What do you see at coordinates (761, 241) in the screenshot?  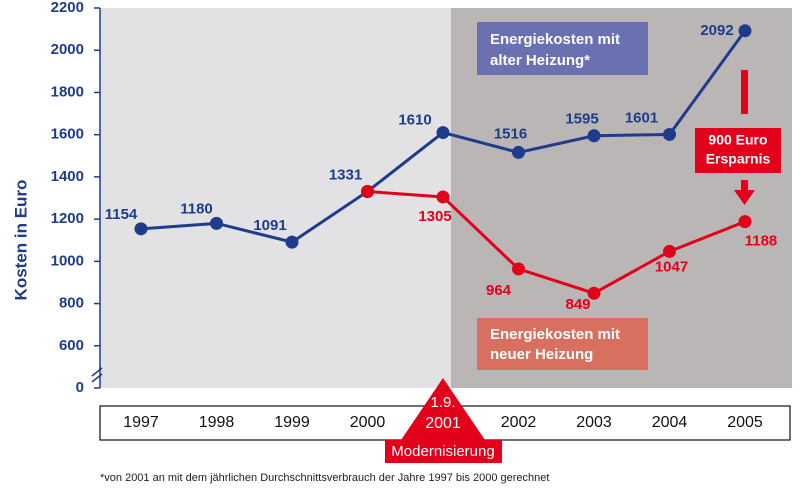 I see `data-label: 1188` at bounding box center [761, 241].